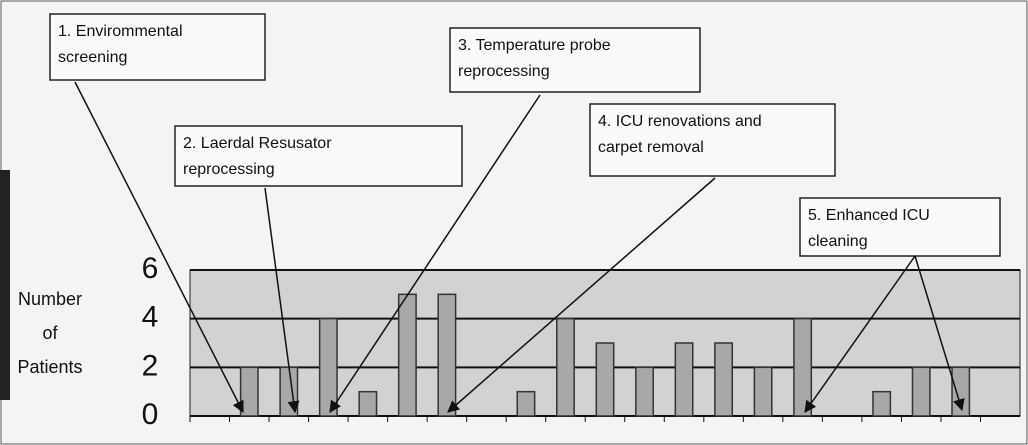 The width and height of the screenshot is (1028, 445). I want to click on annotation-text: 3. Temperature probe, so click(534, 45).